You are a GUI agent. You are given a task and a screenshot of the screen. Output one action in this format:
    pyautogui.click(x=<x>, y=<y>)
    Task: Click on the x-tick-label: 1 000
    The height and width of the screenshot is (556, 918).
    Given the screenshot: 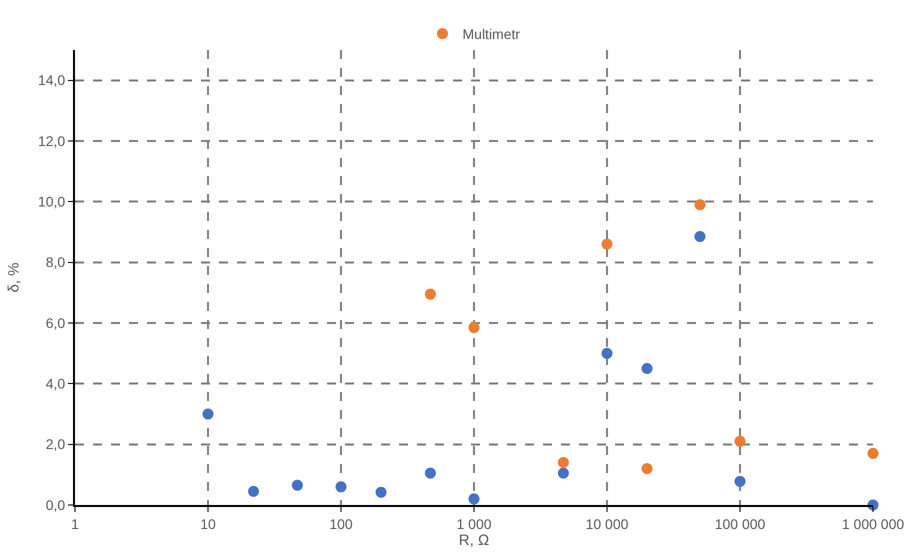 What is the action you would take?
    pyautogui.click(x=474, y=524)
    